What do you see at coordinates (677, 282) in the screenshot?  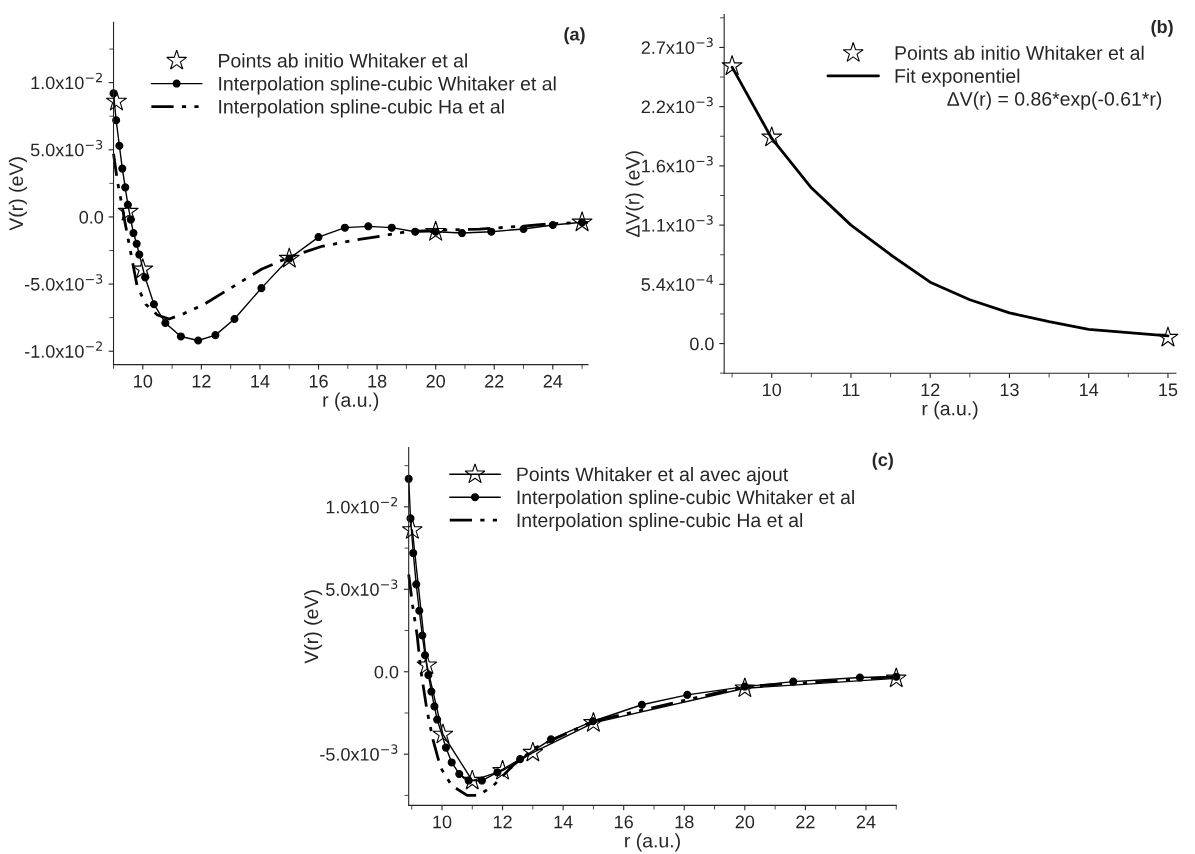 I see `y-tick-label: 5.4x10$^{−4}$` at bounding box center [677, 282].